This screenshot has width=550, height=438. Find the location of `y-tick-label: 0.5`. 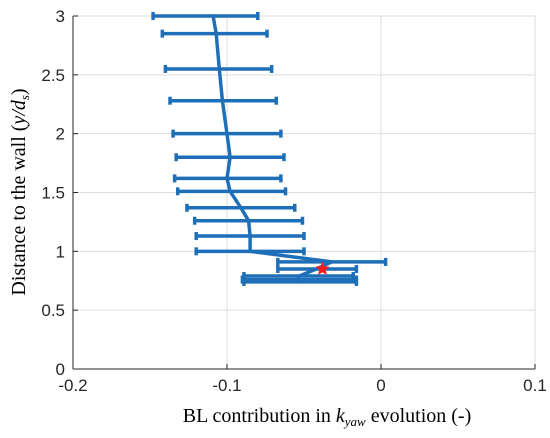

y-tick-label: 0.5 is located at coordinates (53, 310).